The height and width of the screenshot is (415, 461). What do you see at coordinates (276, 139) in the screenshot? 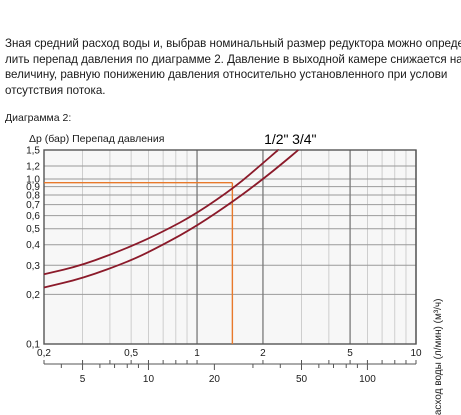
I see `series-label: 1/2"` at bounding box center [276, 139].